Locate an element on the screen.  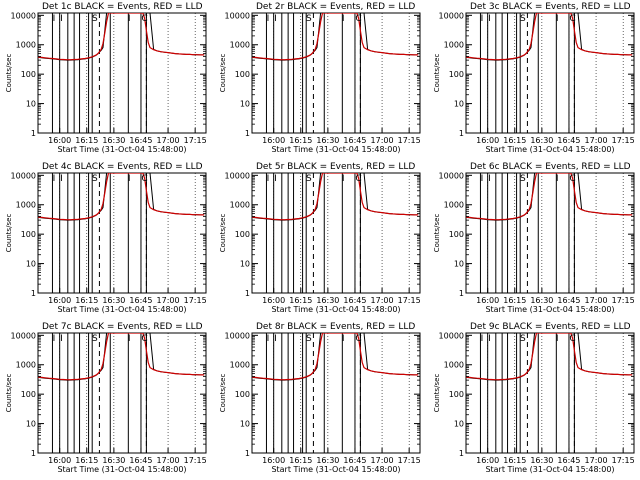
panel-title: Det 3c BLACK = Events, RED = LLD is located at coordinates (550, 7).